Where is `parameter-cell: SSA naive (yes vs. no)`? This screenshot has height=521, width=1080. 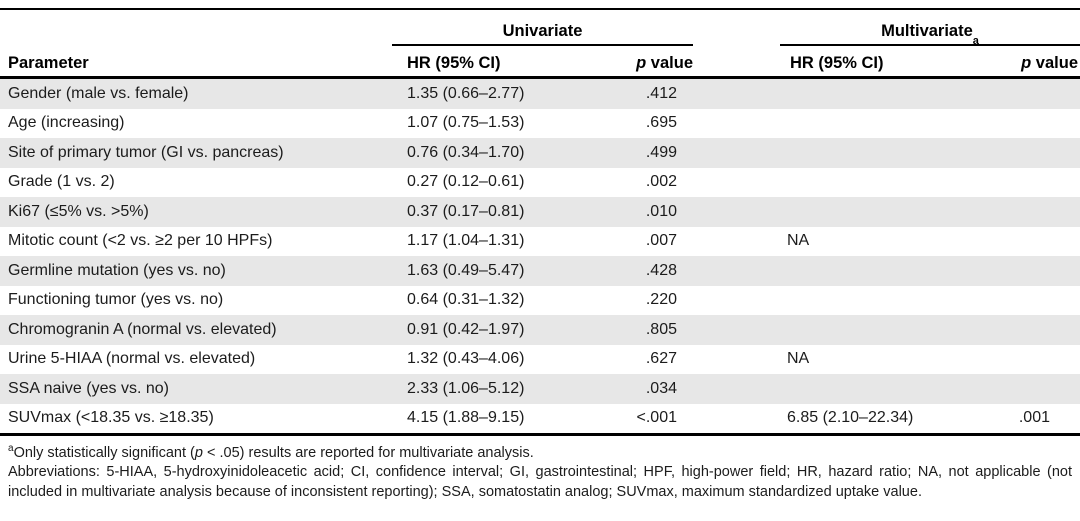
parameter-cell: SSA naive (yes vs. no) is located at coordinates (88, 388).